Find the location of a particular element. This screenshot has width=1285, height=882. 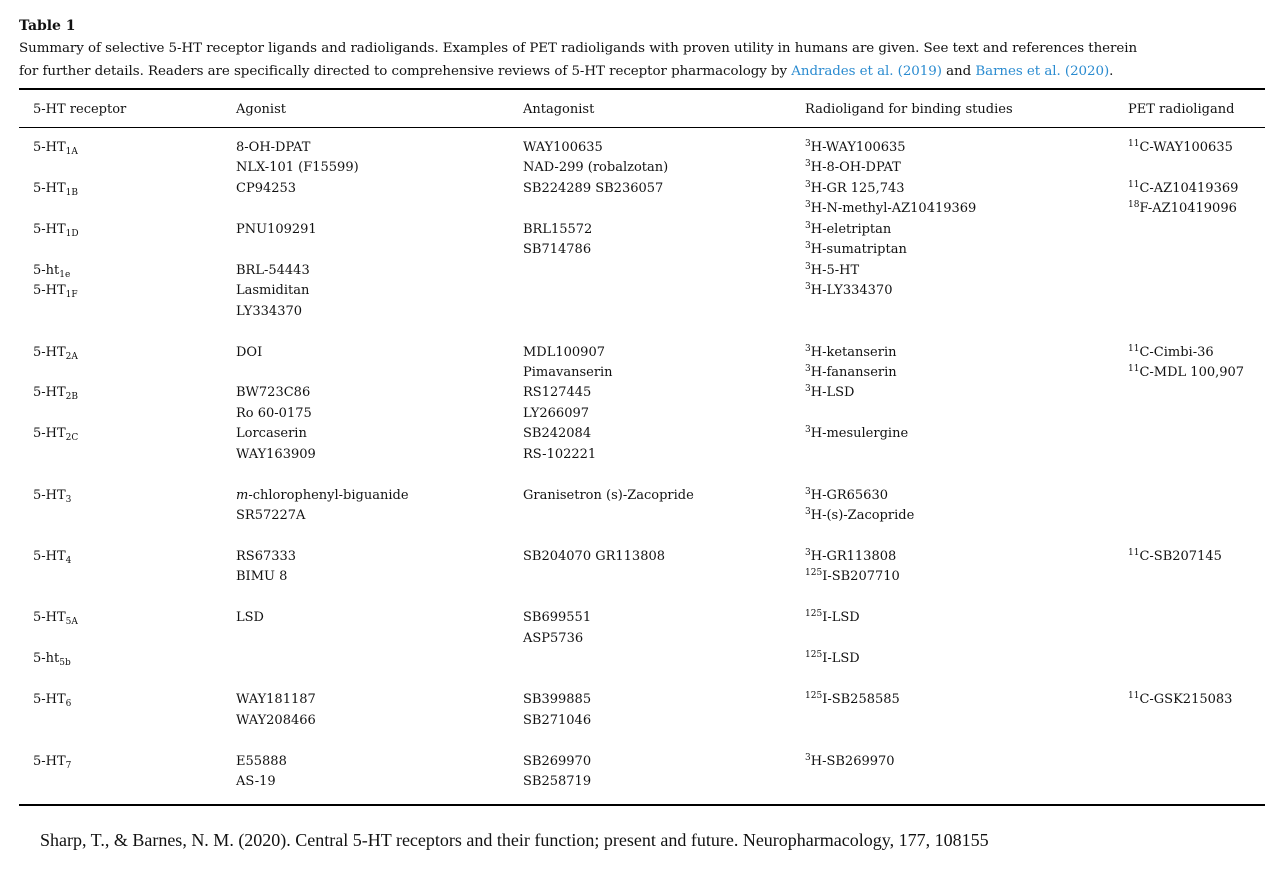

radioligand-name: H-LY334370 is located at coordinates (851, 291).